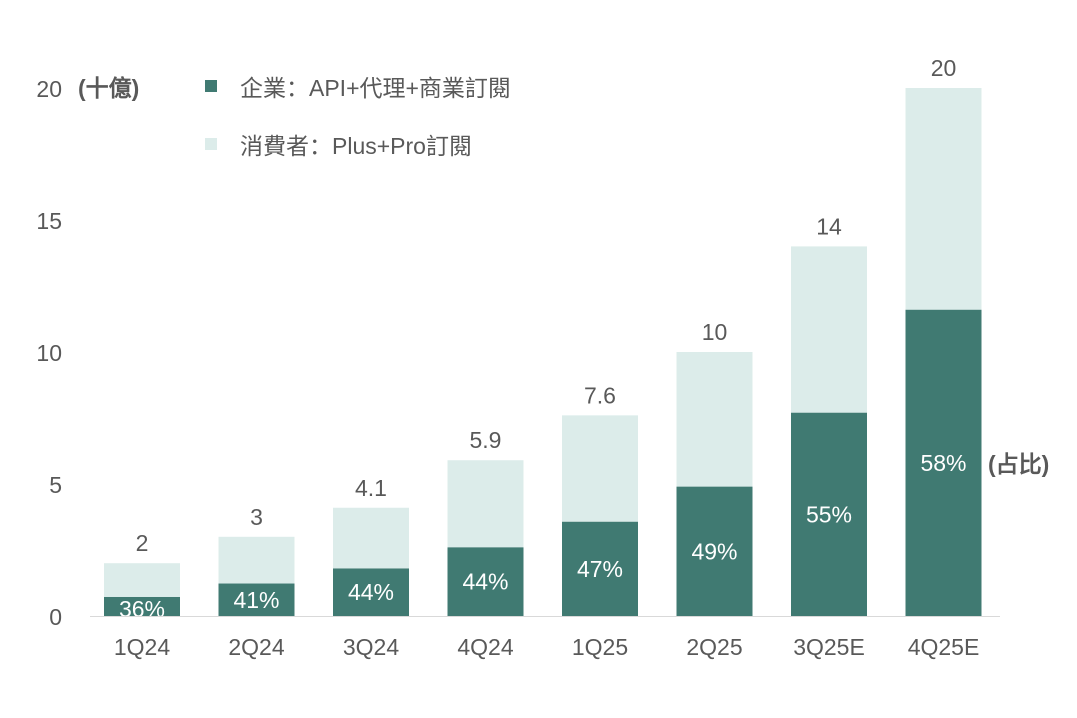 This screenshot has width=1077, height=718. I want to click on share-label: (占比), so click(1018, 464).